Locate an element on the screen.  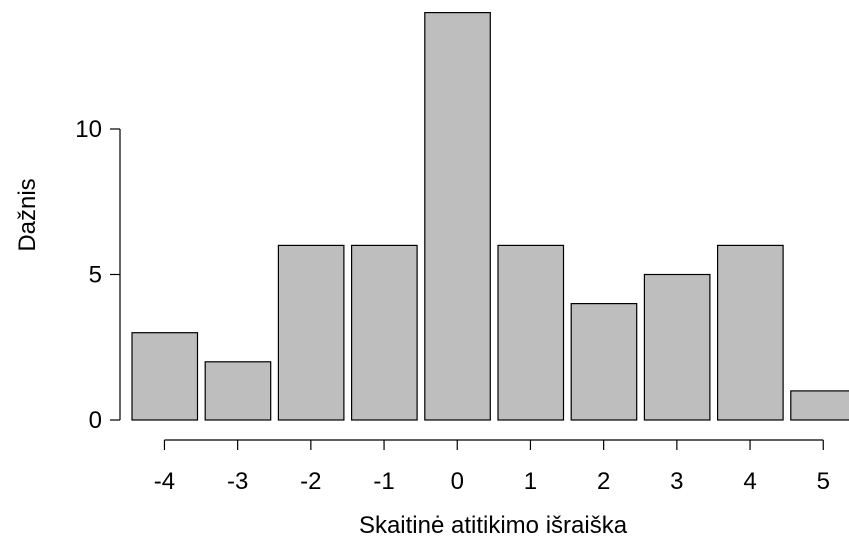
bar--3 is located at coordinates (238, 391).